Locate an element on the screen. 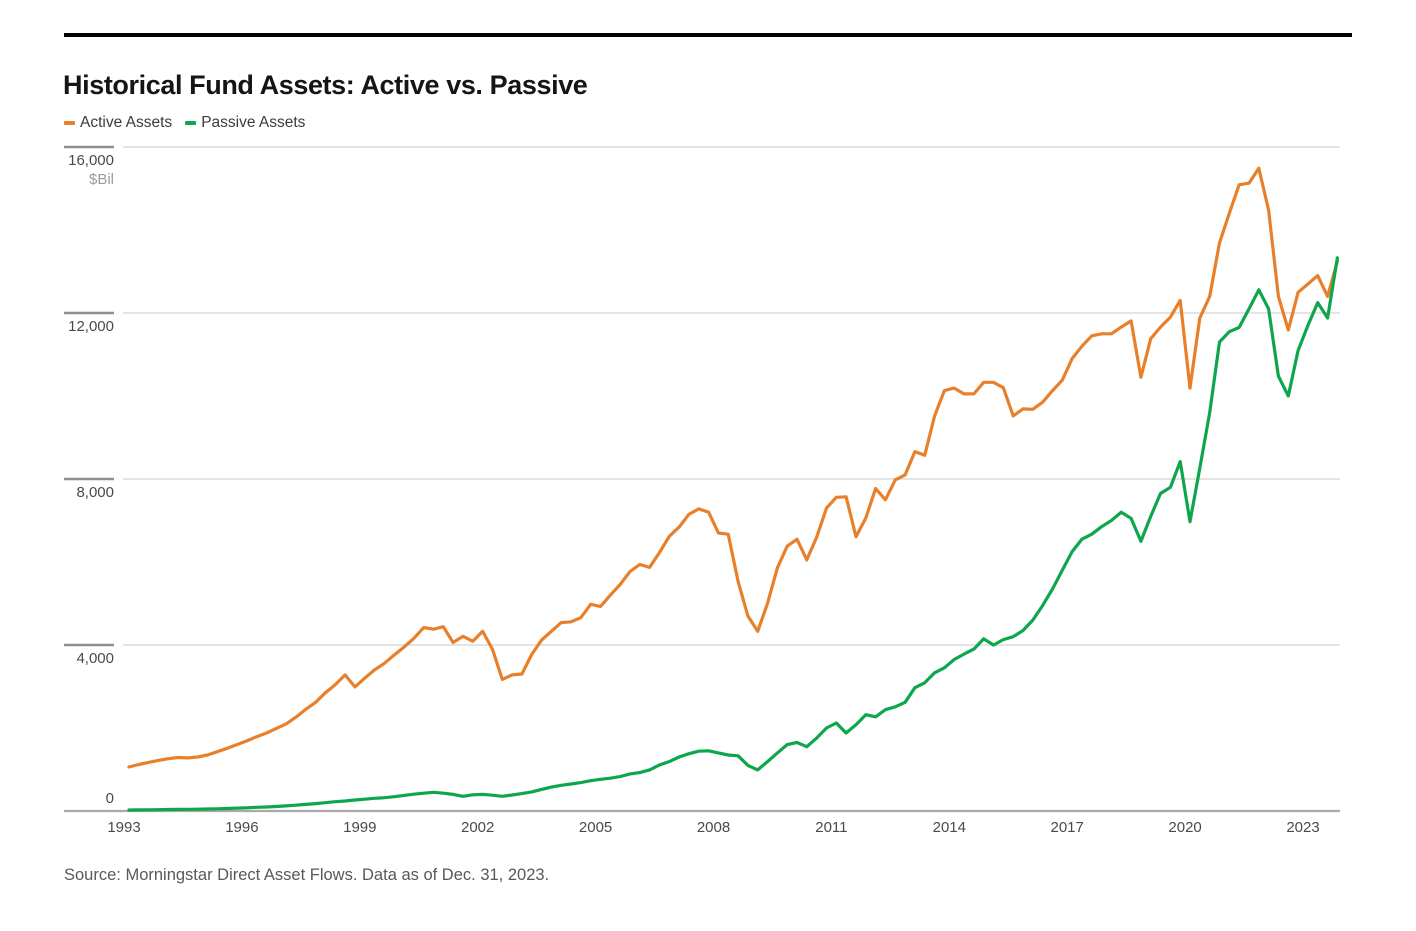 The image size is (1416, 931). legend-item-active-assets: Active Assets is located at coordinates (118, 122).